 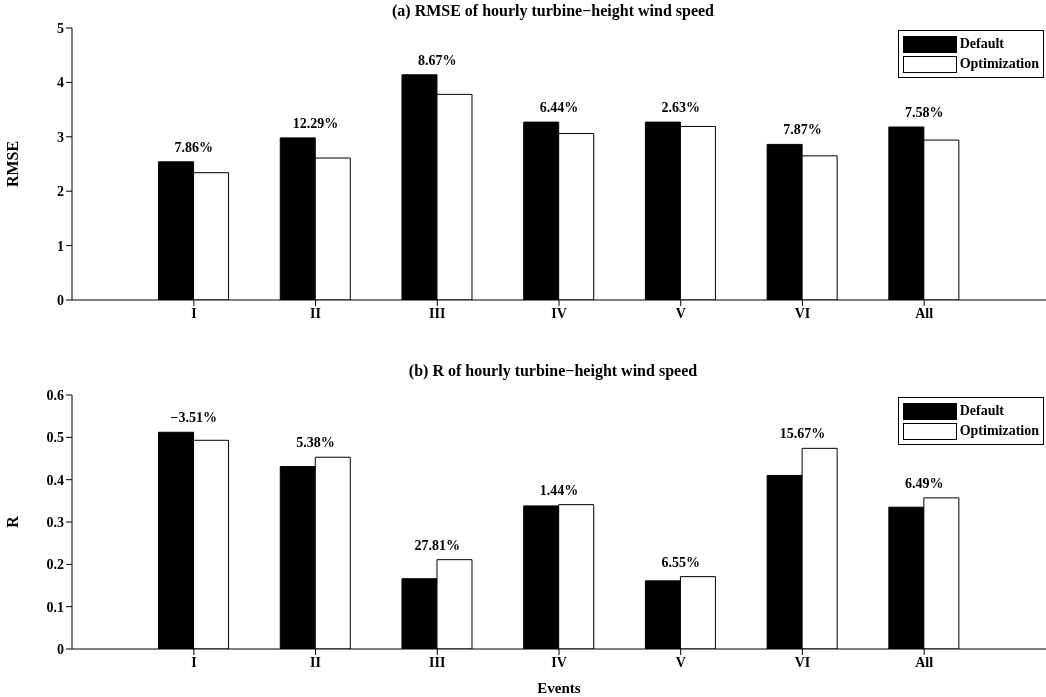 What do you see at coordinates (924, 113) in the screenshot?
I see `annotation: 7.58%` at bounding box center [924, 113].